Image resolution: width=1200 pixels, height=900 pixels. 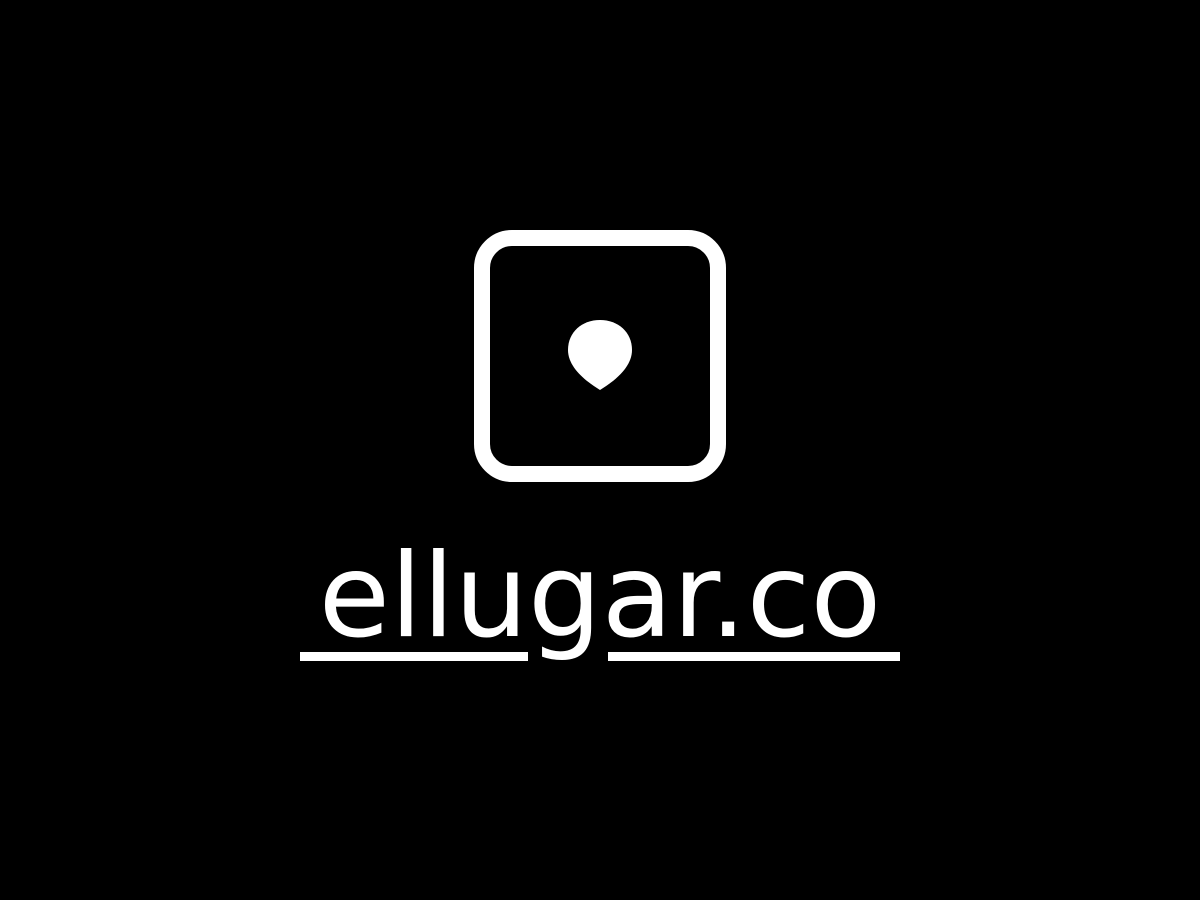 What do you see at coordinates (754, 656) in the screenshot?
I see `underline-right` at bounding box center [754, 656].